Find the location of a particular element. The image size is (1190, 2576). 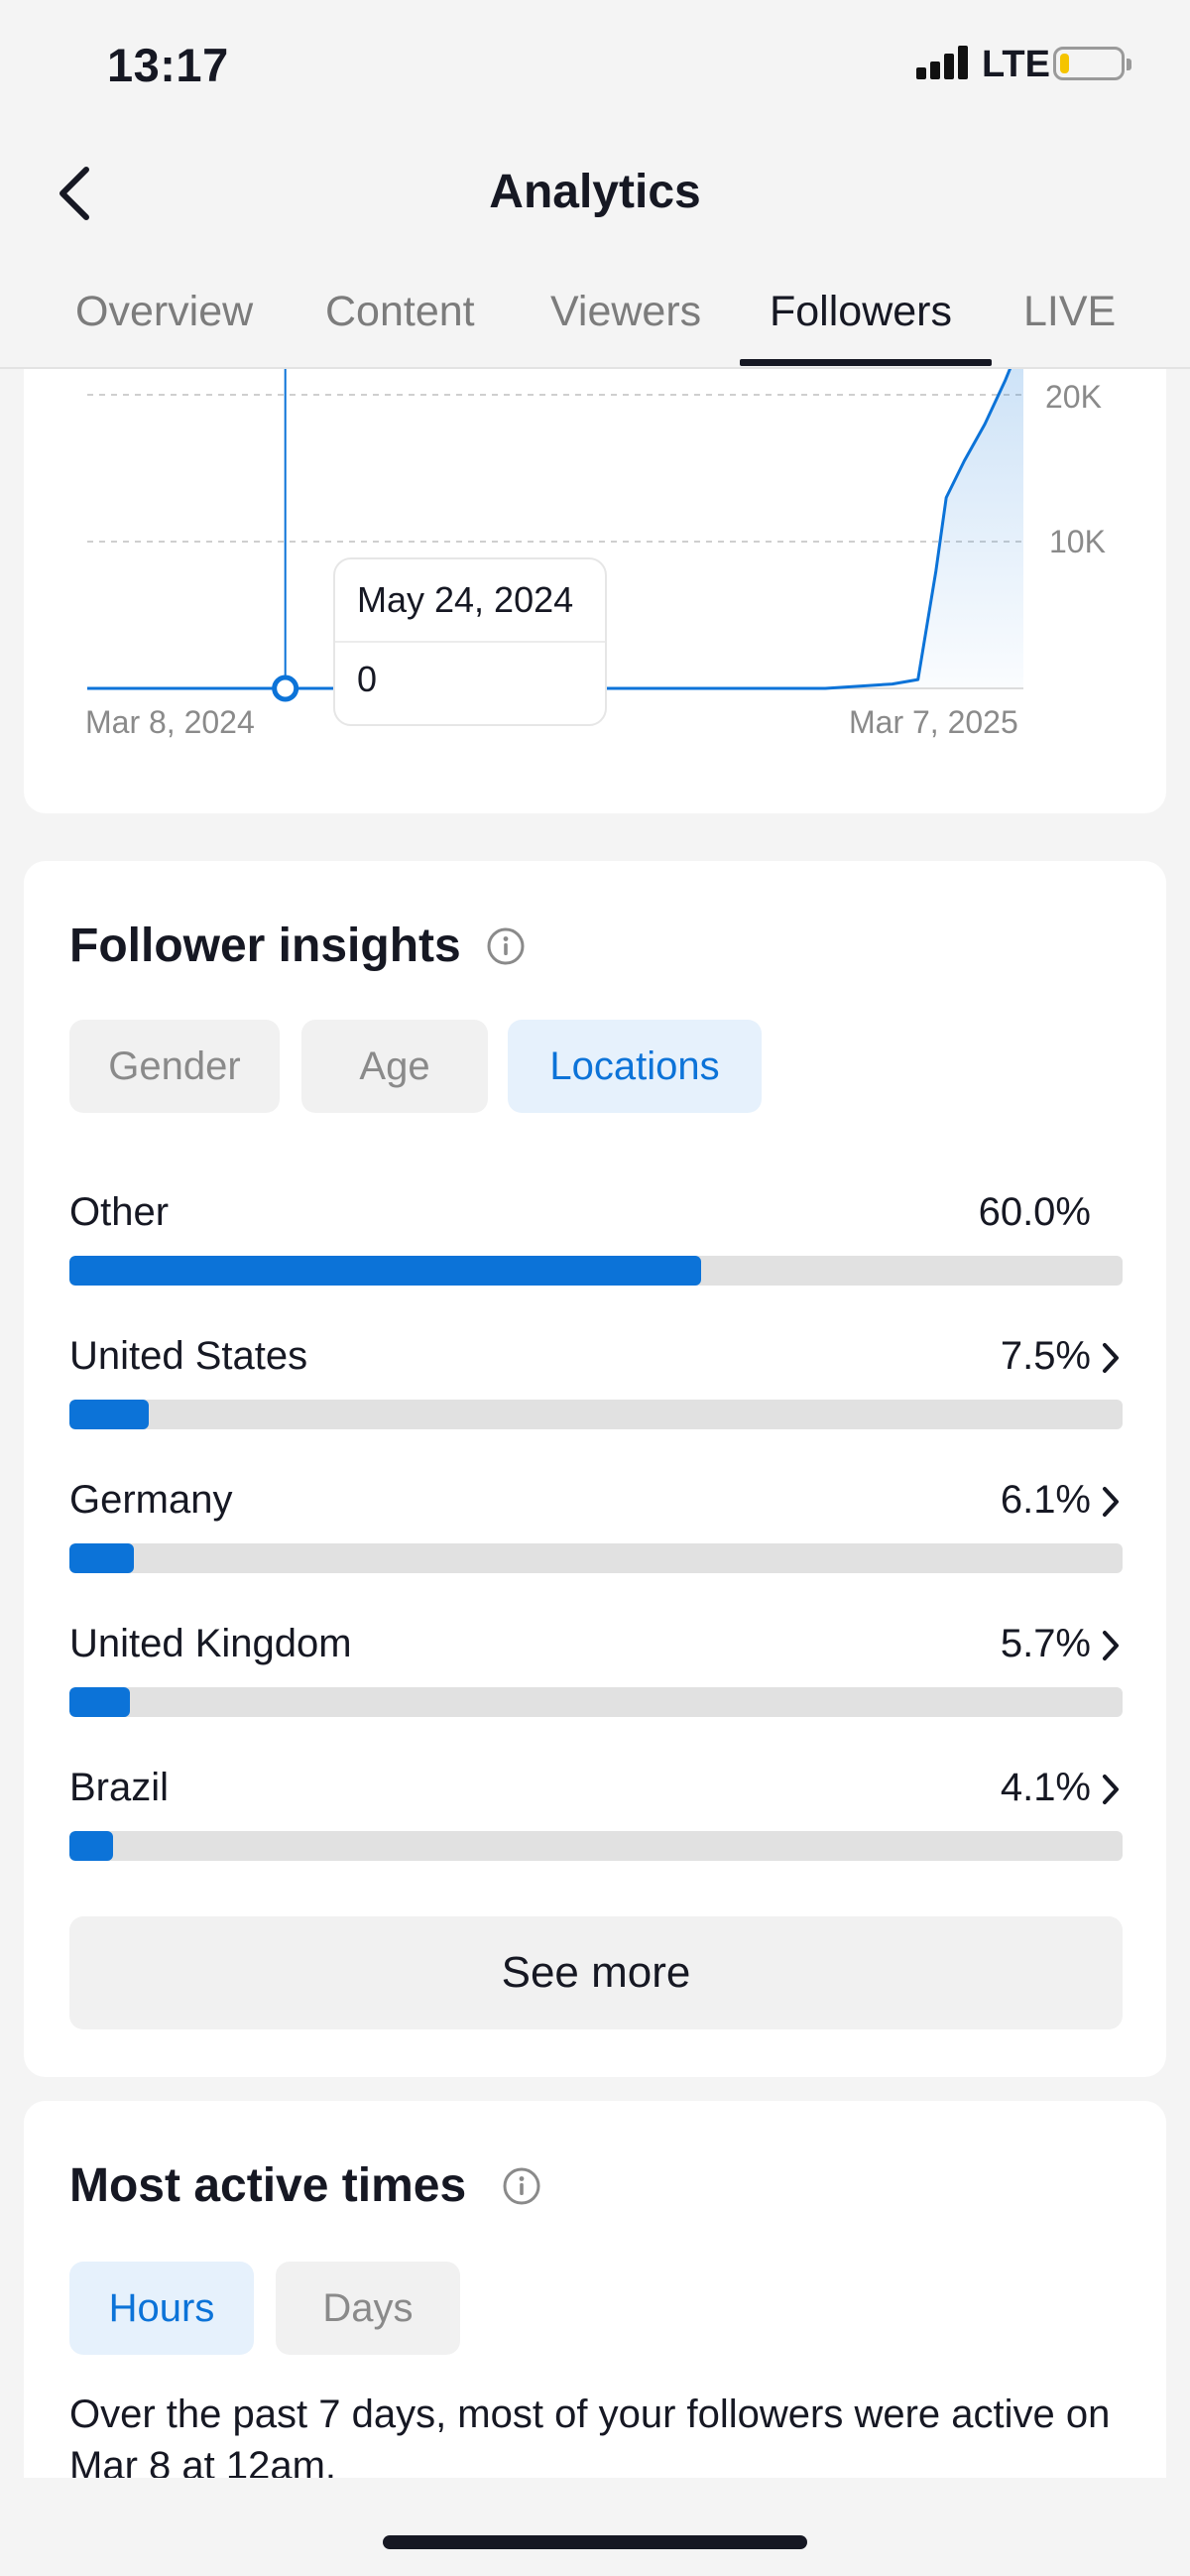

location-name: Germany is located at coordinates (151, 1500).